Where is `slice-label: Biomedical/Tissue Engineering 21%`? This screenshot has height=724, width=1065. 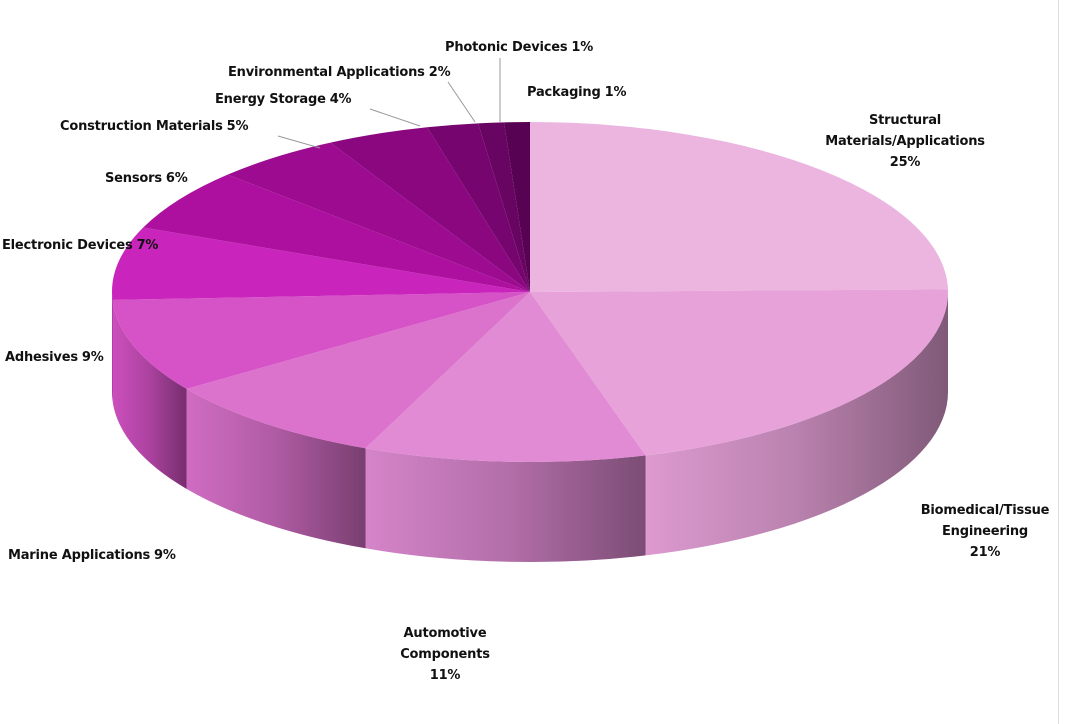
slice-label: Biomedical/Tissue Engineering 21% is located at coordinates (985, 531).